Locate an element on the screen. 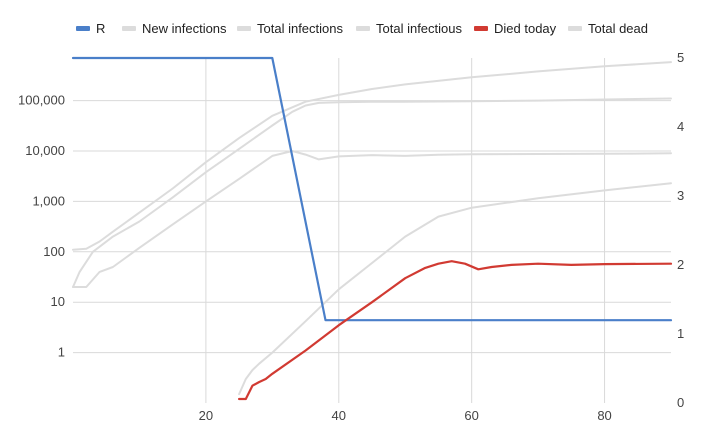 This screenshot has height=445, width=720. left-tick-label: 10,000 is located at coordinates (45, 150).